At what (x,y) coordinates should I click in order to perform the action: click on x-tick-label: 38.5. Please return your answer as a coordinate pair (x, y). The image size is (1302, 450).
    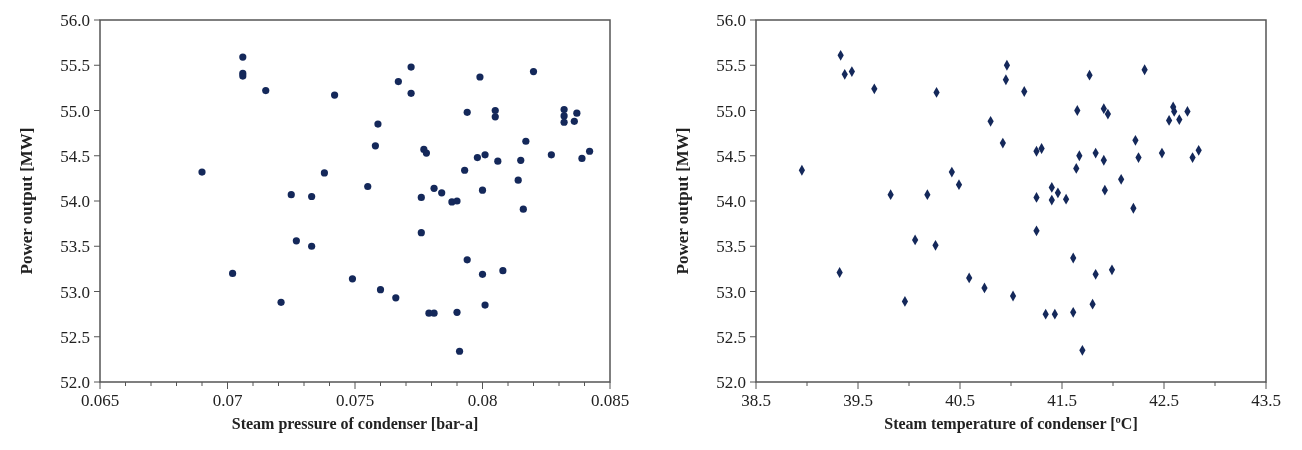
    Looking at the image, I should click on (756, 400).